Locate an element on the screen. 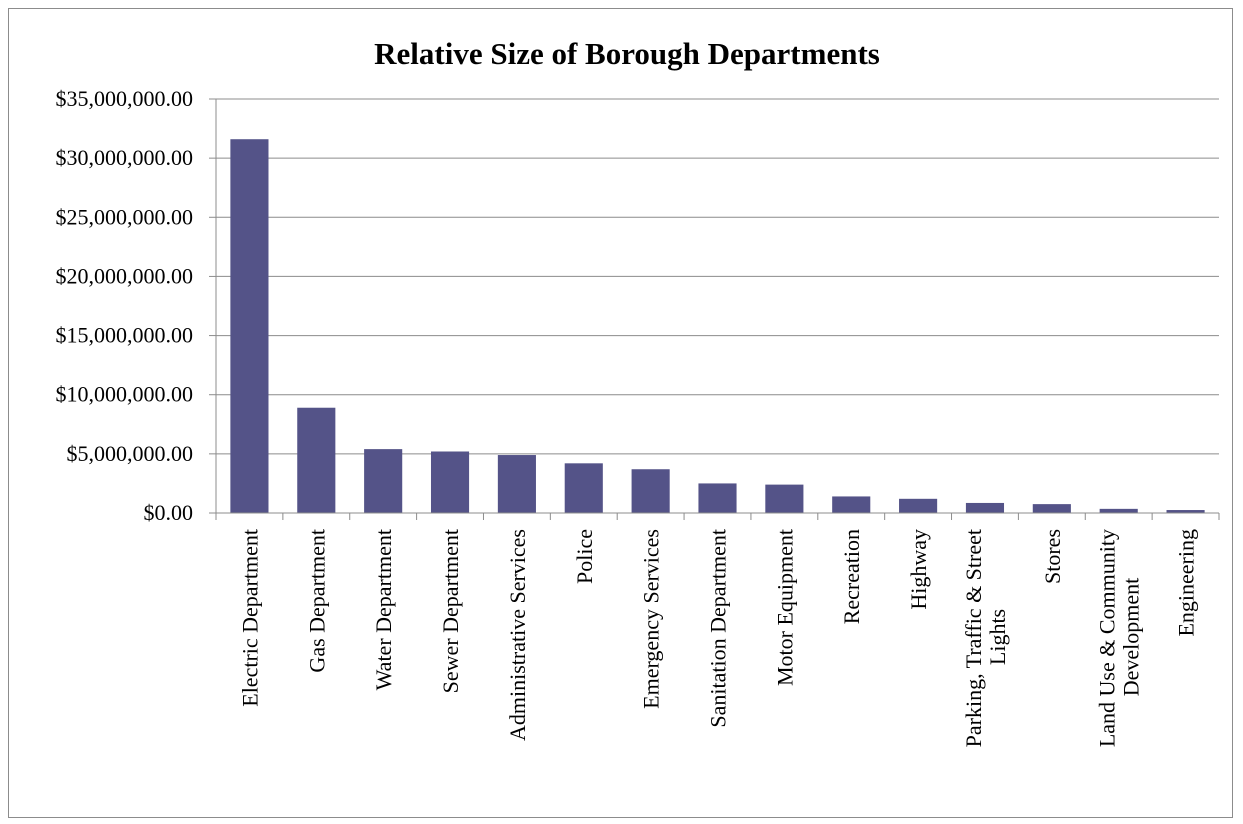  y-tick-label: $0.00 is located at coordinates (169, 512).